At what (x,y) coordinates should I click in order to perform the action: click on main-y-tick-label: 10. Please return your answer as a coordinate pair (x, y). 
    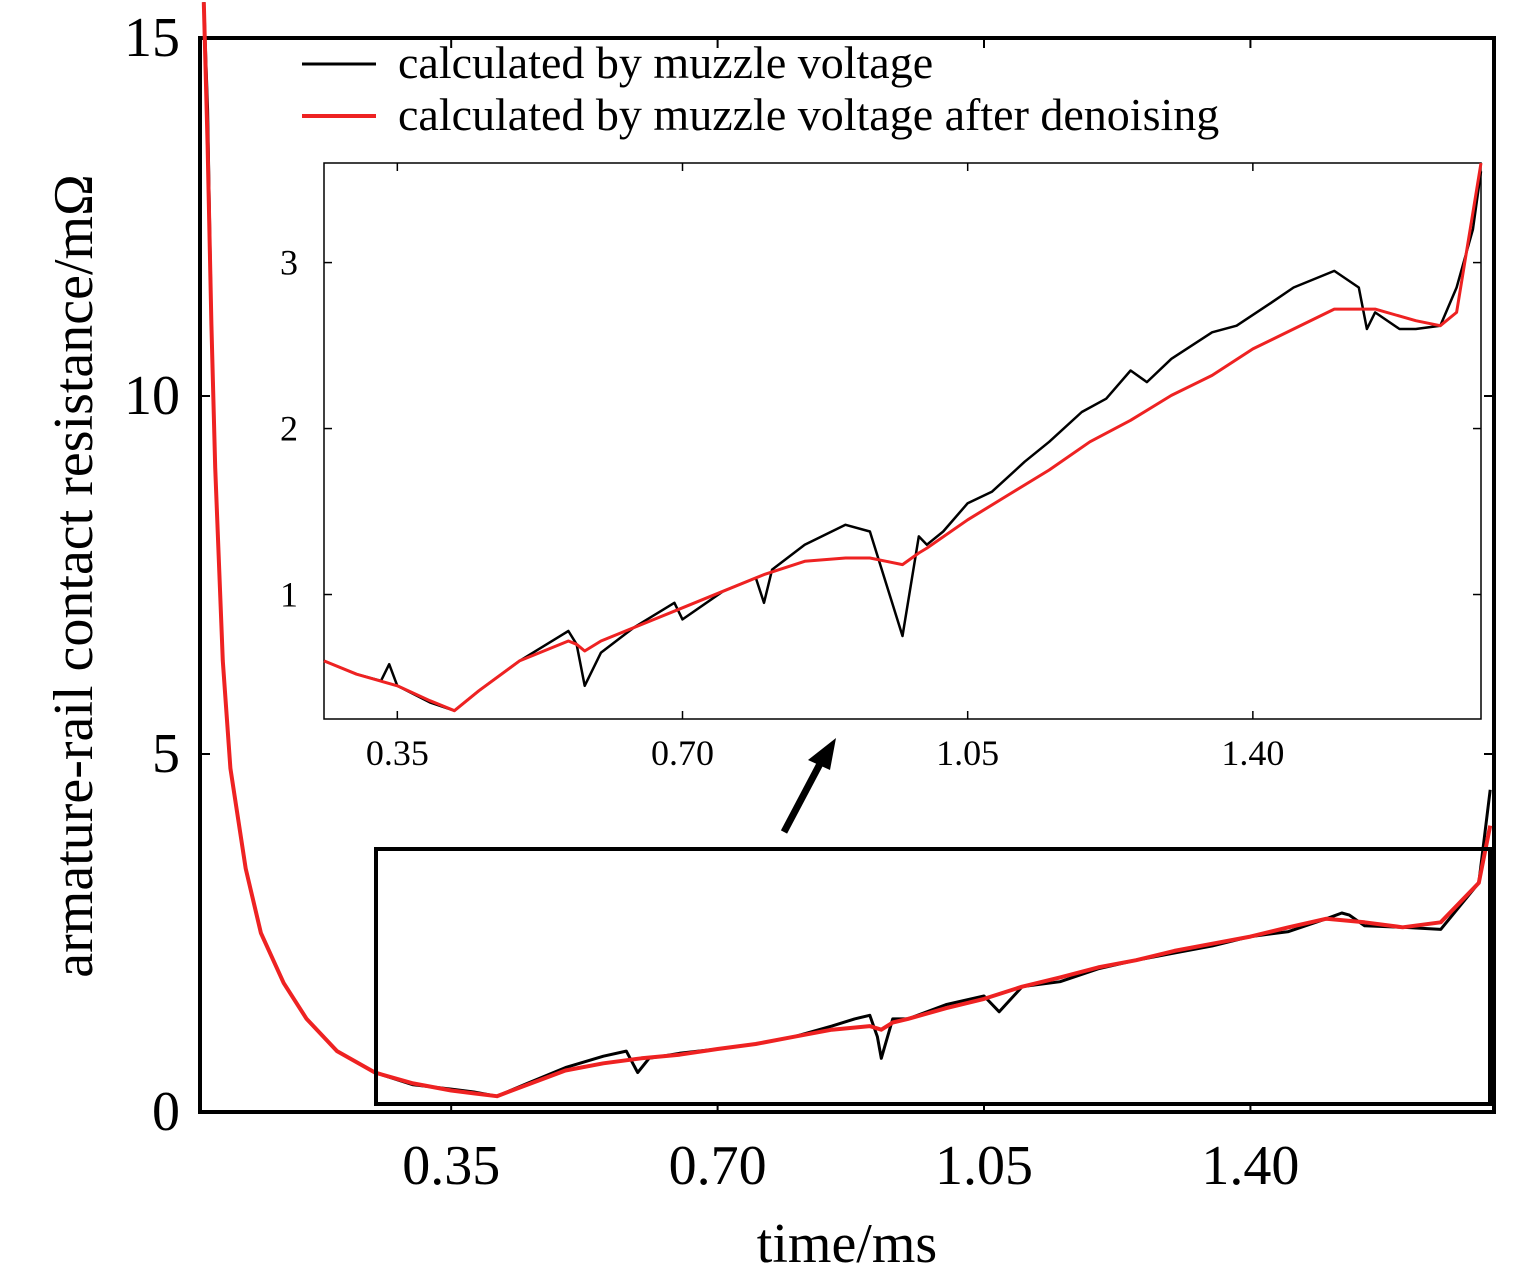
    Looking at the image, I should click on (152, 396).